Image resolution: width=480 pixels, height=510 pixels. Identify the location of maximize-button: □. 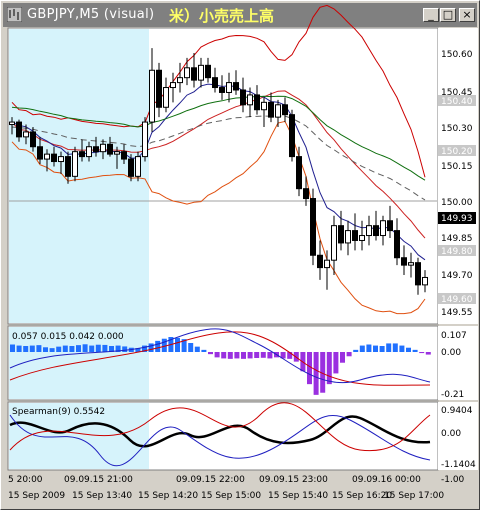
(448, 15).